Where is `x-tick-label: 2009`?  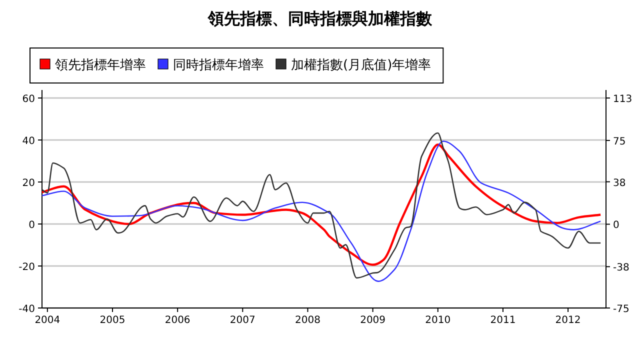 x-tick-label: 2009 is located at coordinates (373, 320).